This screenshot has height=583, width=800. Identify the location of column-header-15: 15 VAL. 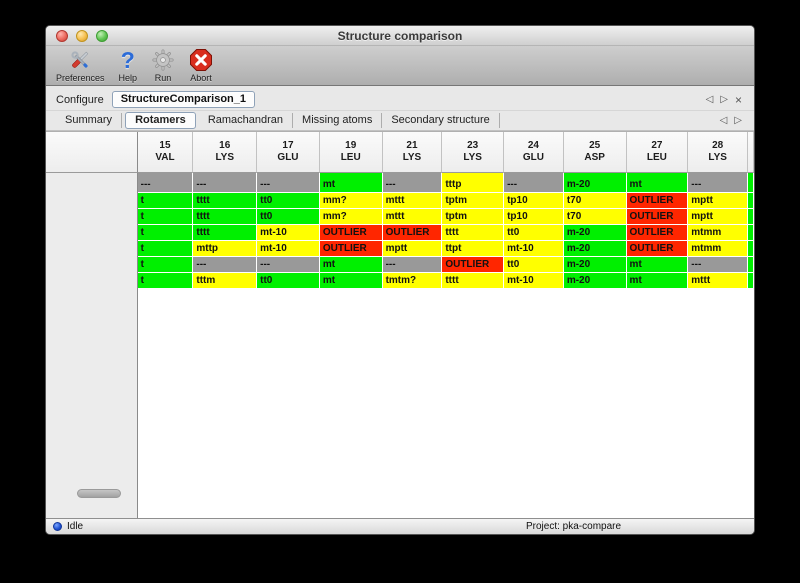
(165, 152).